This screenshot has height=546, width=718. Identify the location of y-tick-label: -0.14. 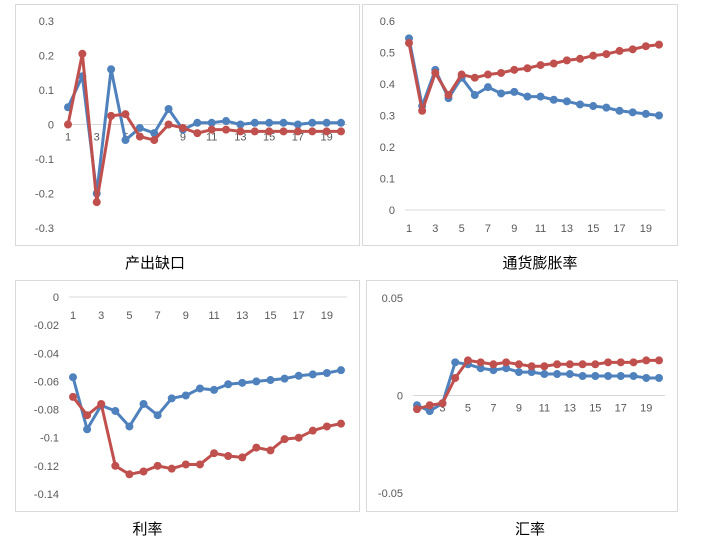
(46, 495).